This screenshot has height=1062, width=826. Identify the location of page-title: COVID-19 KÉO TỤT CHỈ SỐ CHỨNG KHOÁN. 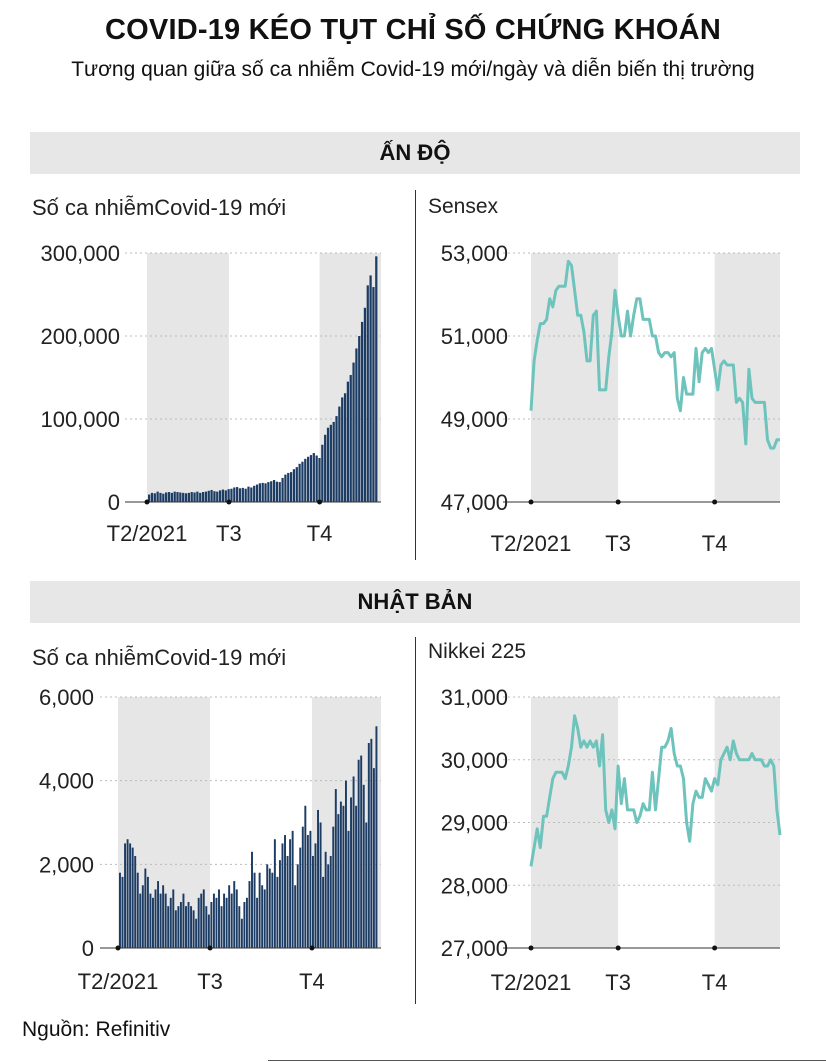
(413, 30).